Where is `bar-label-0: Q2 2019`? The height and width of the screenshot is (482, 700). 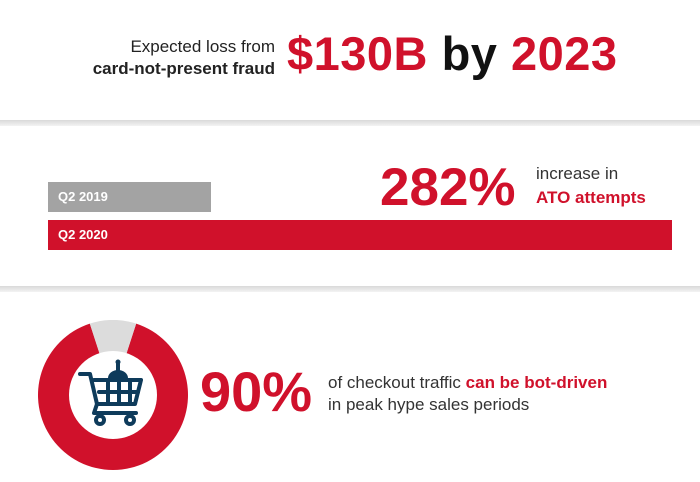
bar-label-0: Q2 2019 is located at coordinates (83, 196).